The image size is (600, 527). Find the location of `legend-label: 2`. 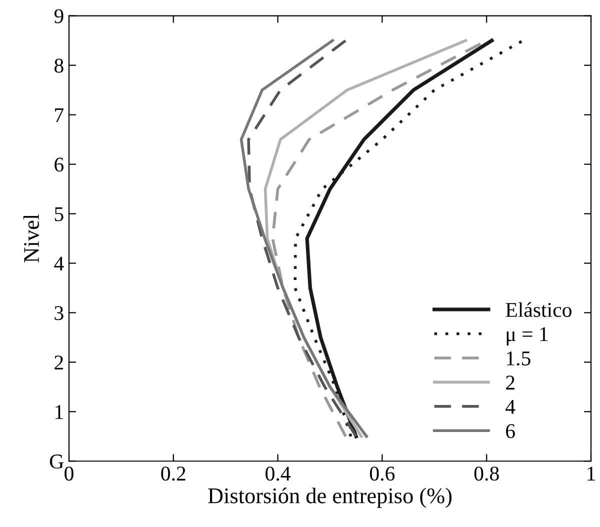

legend-label: 2 is located at coordinates (510, 383).